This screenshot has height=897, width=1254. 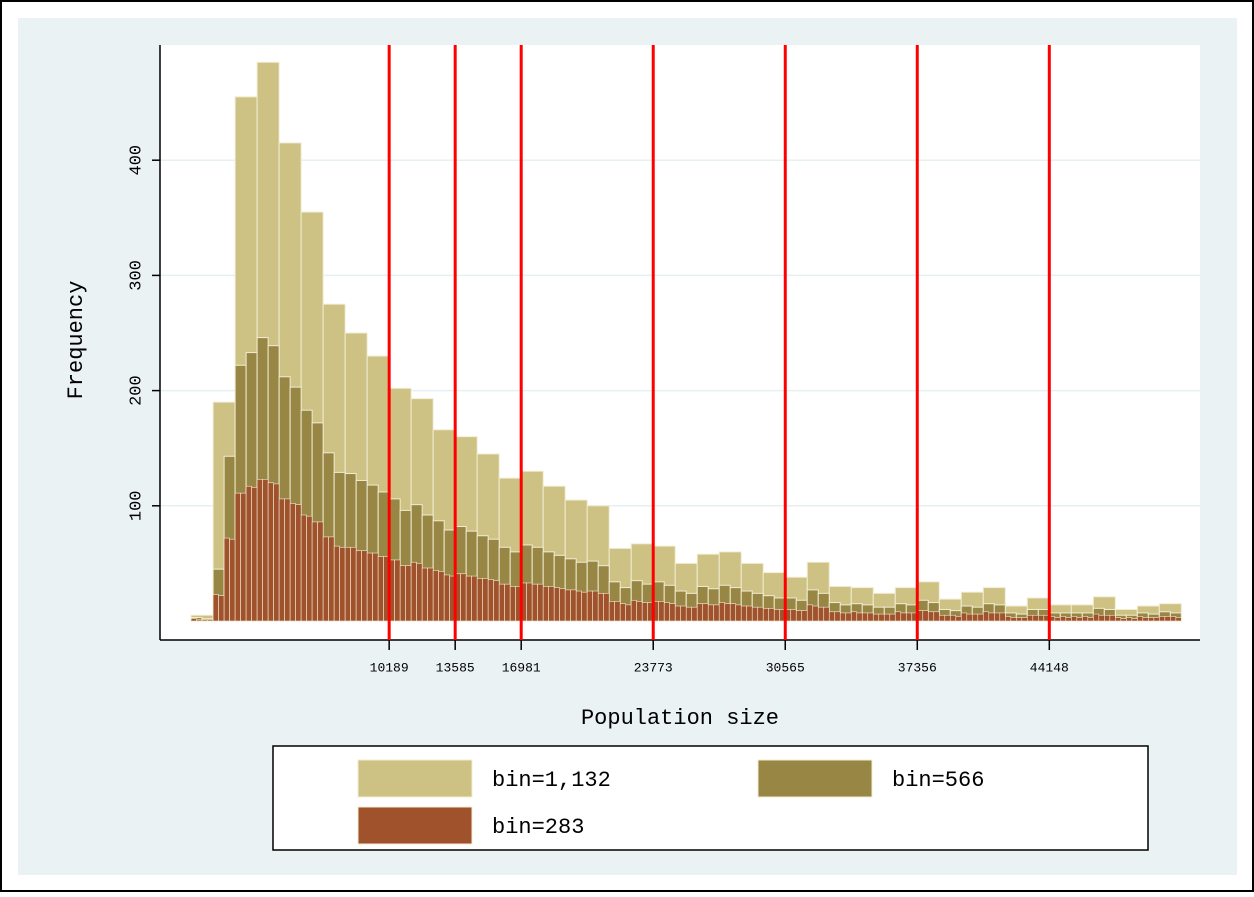 What do you see at coordinates (136, 505) in the screenshot?
I see `y-tick-label: 100` at bounding box center [136, 505].